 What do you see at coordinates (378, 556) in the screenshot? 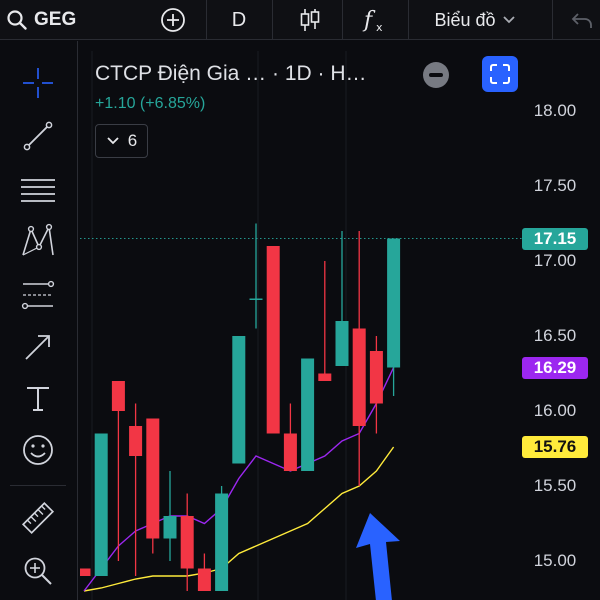
I see `arrow-annotation` at bounding box center [378, 556].